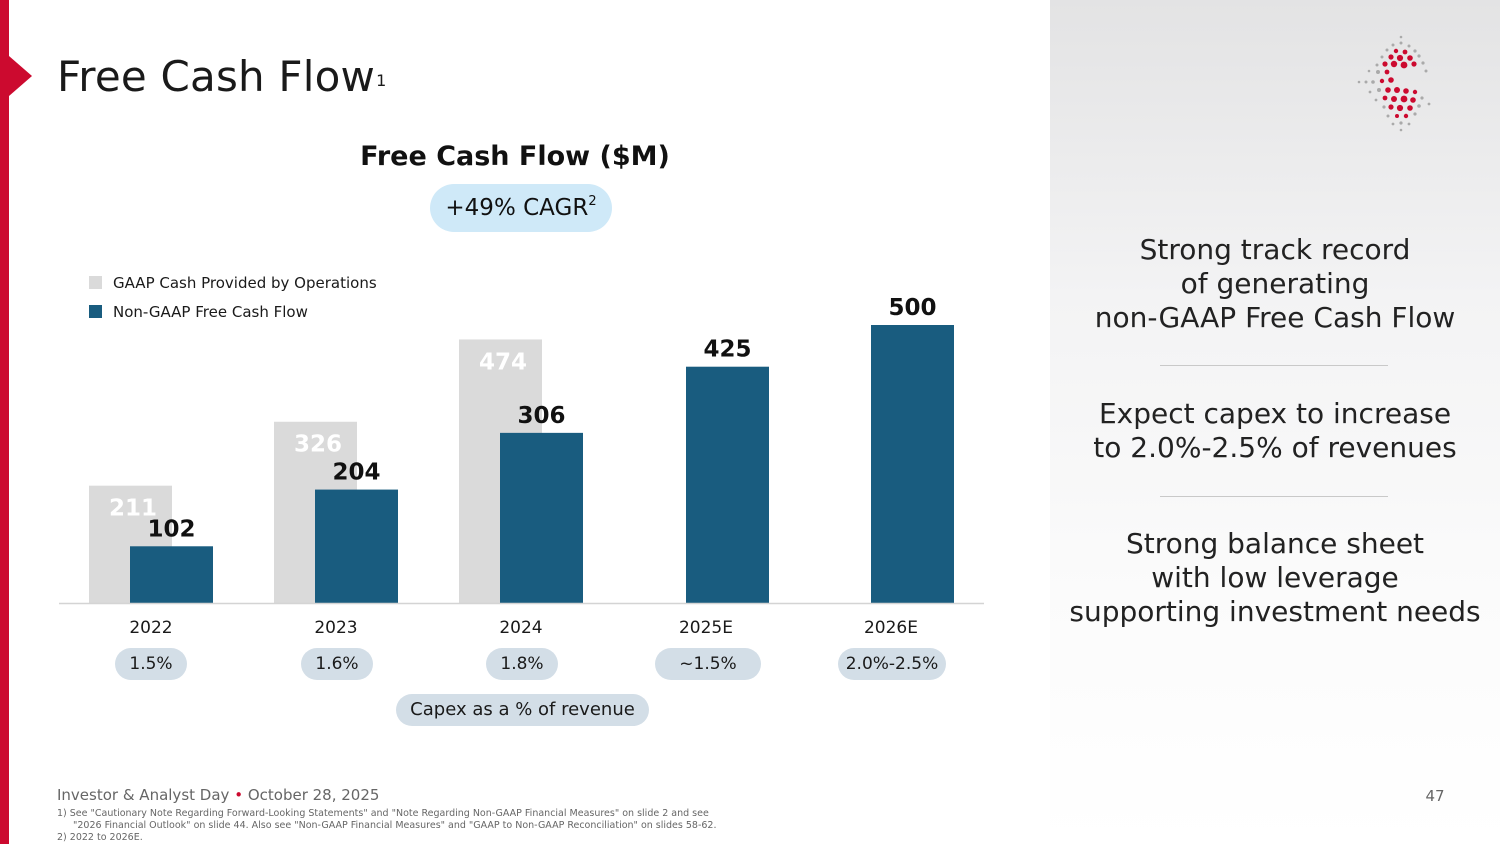 This screenshot has width=1500, height=844. What do you see at coordinates (381, 80) in the screenshot?
I see `title-footnote-marker: 1` at bounding box center [381, 80].